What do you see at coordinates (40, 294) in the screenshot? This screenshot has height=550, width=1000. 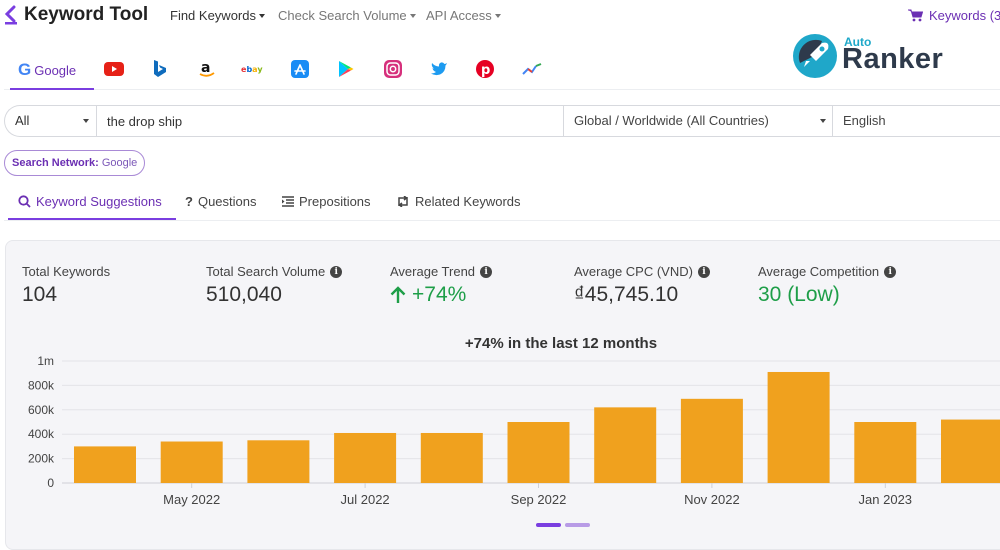 I see `stat-value: 104` at bounding box center [40, 294].